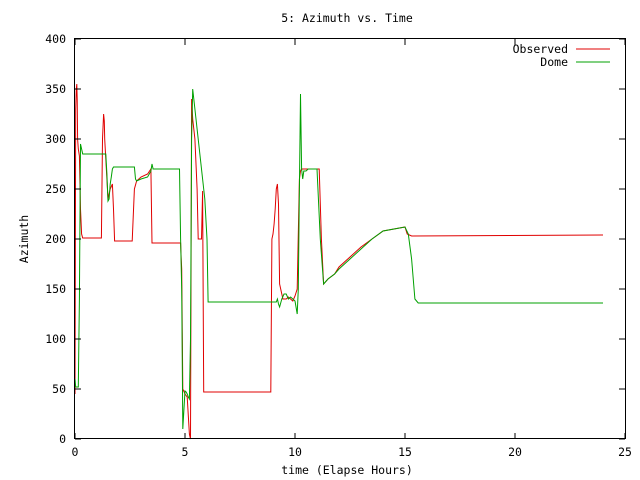 This screenshot has height=480, width=640. I want to click on chart-title: 5: Azimuth vs. Time, so click(347, 18).